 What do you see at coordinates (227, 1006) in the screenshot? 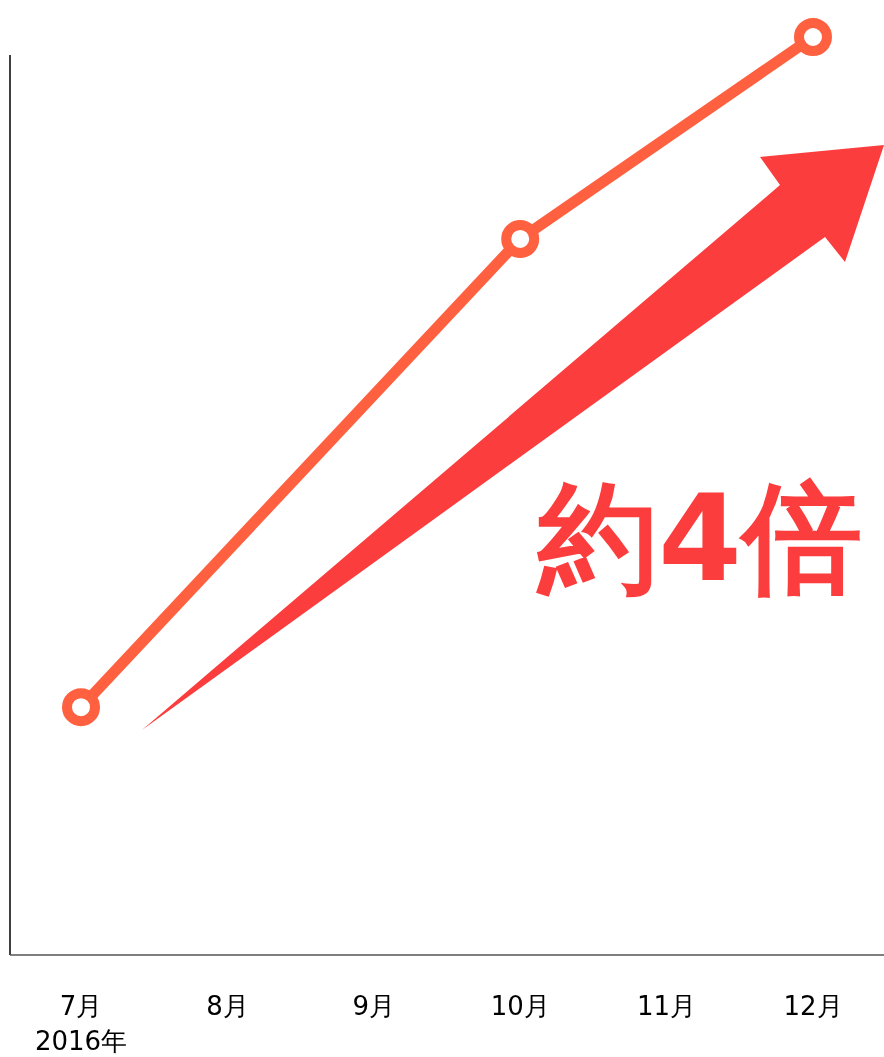
I see `x-tick-label: 8月` at bounding box center [227, 1006].